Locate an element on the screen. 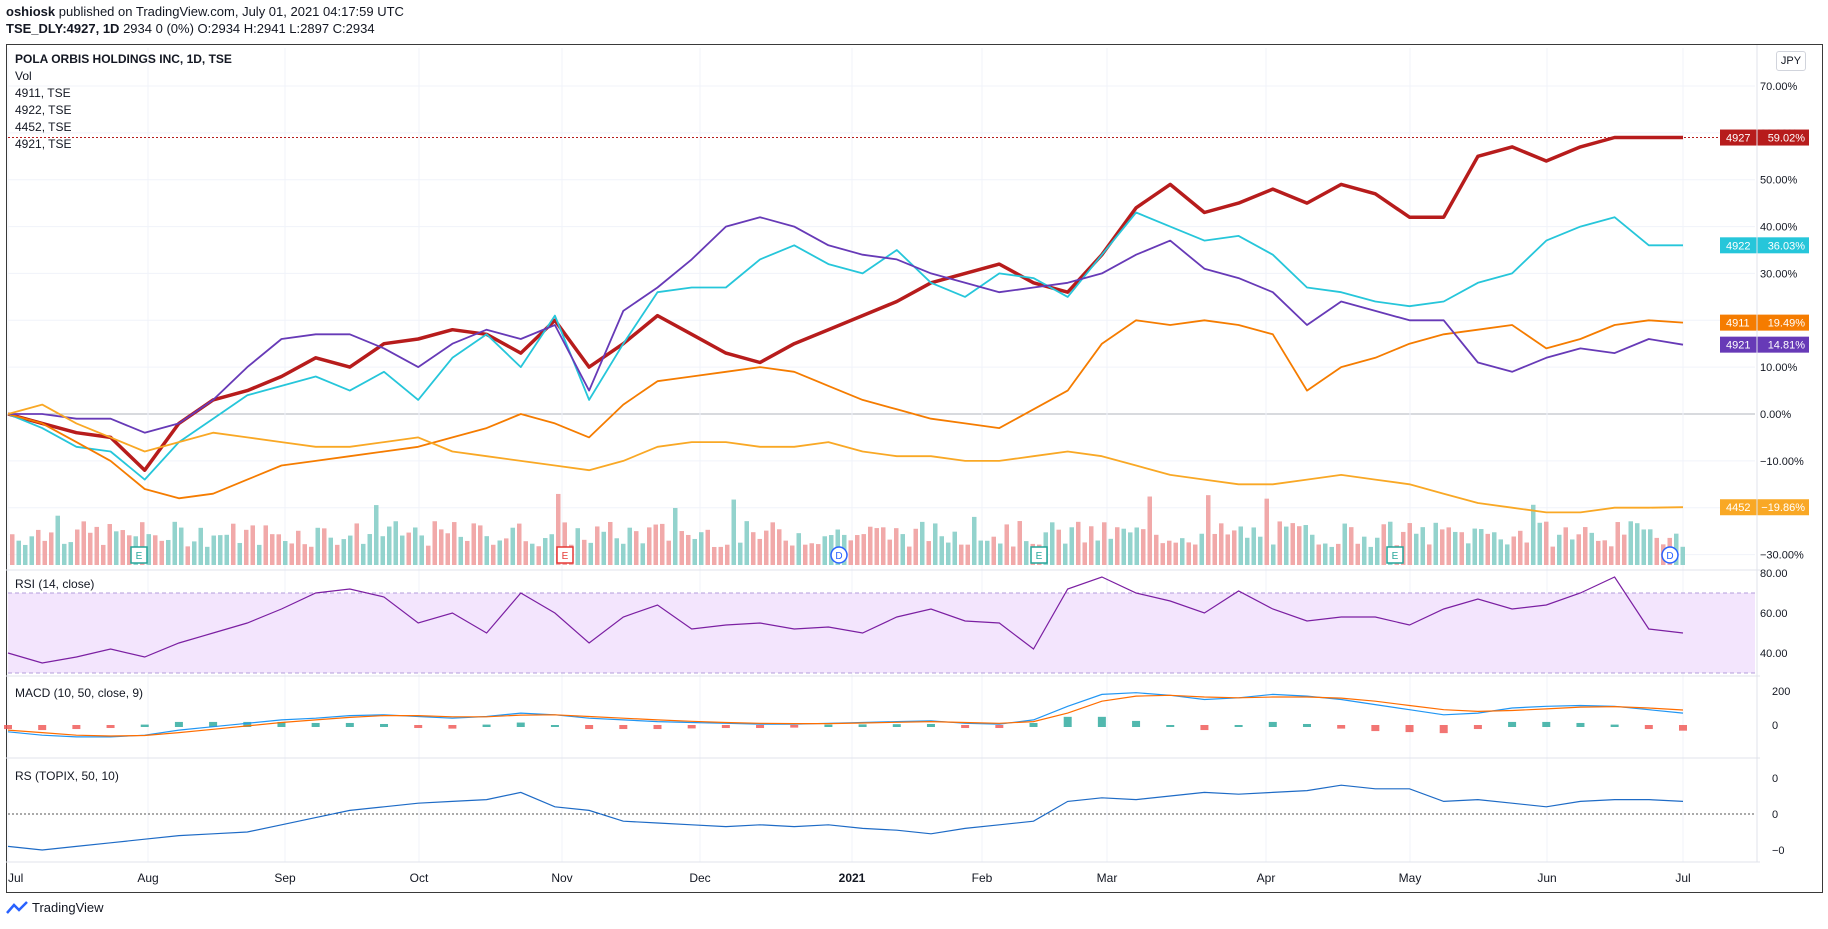 This screenshot has width=1828, height=929. footer-brand: TradingView is located at coordinates (68, 907).